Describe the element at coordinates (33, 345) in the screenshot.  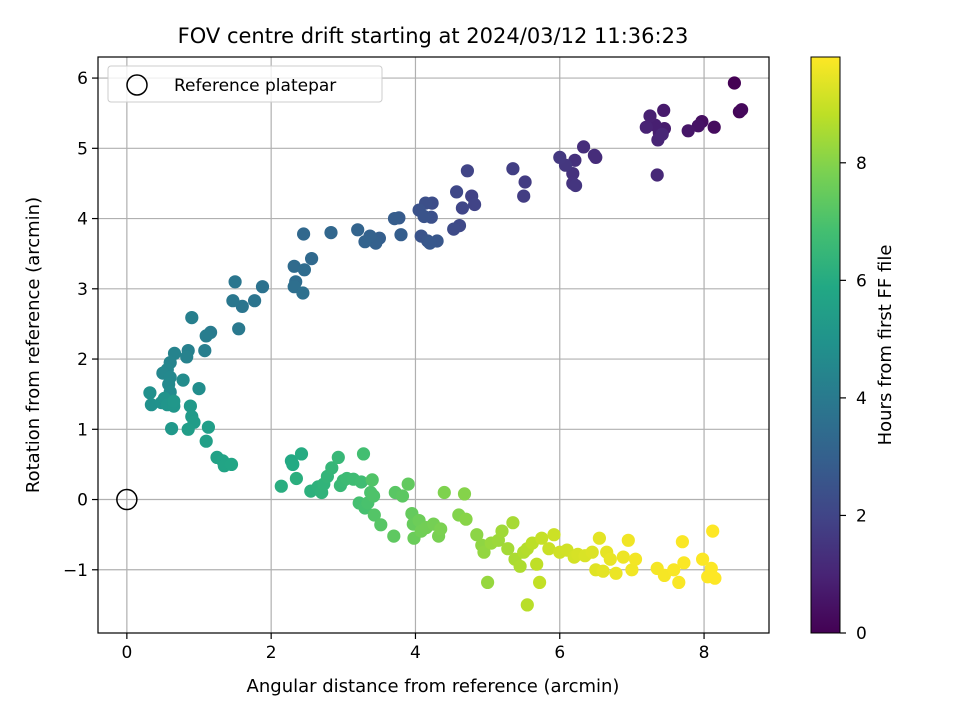
I see `y-axis-label: Rotation from reference (arcmin)` at that location.